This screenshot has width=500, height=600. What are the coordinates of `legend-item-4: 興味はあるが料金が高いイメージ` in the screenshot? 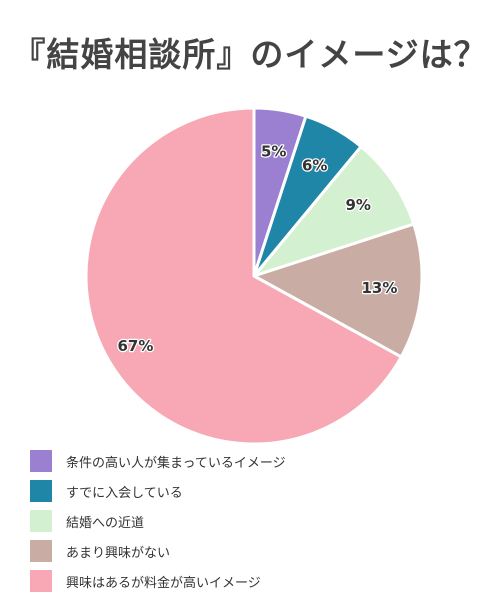 It's located at (158, 581).